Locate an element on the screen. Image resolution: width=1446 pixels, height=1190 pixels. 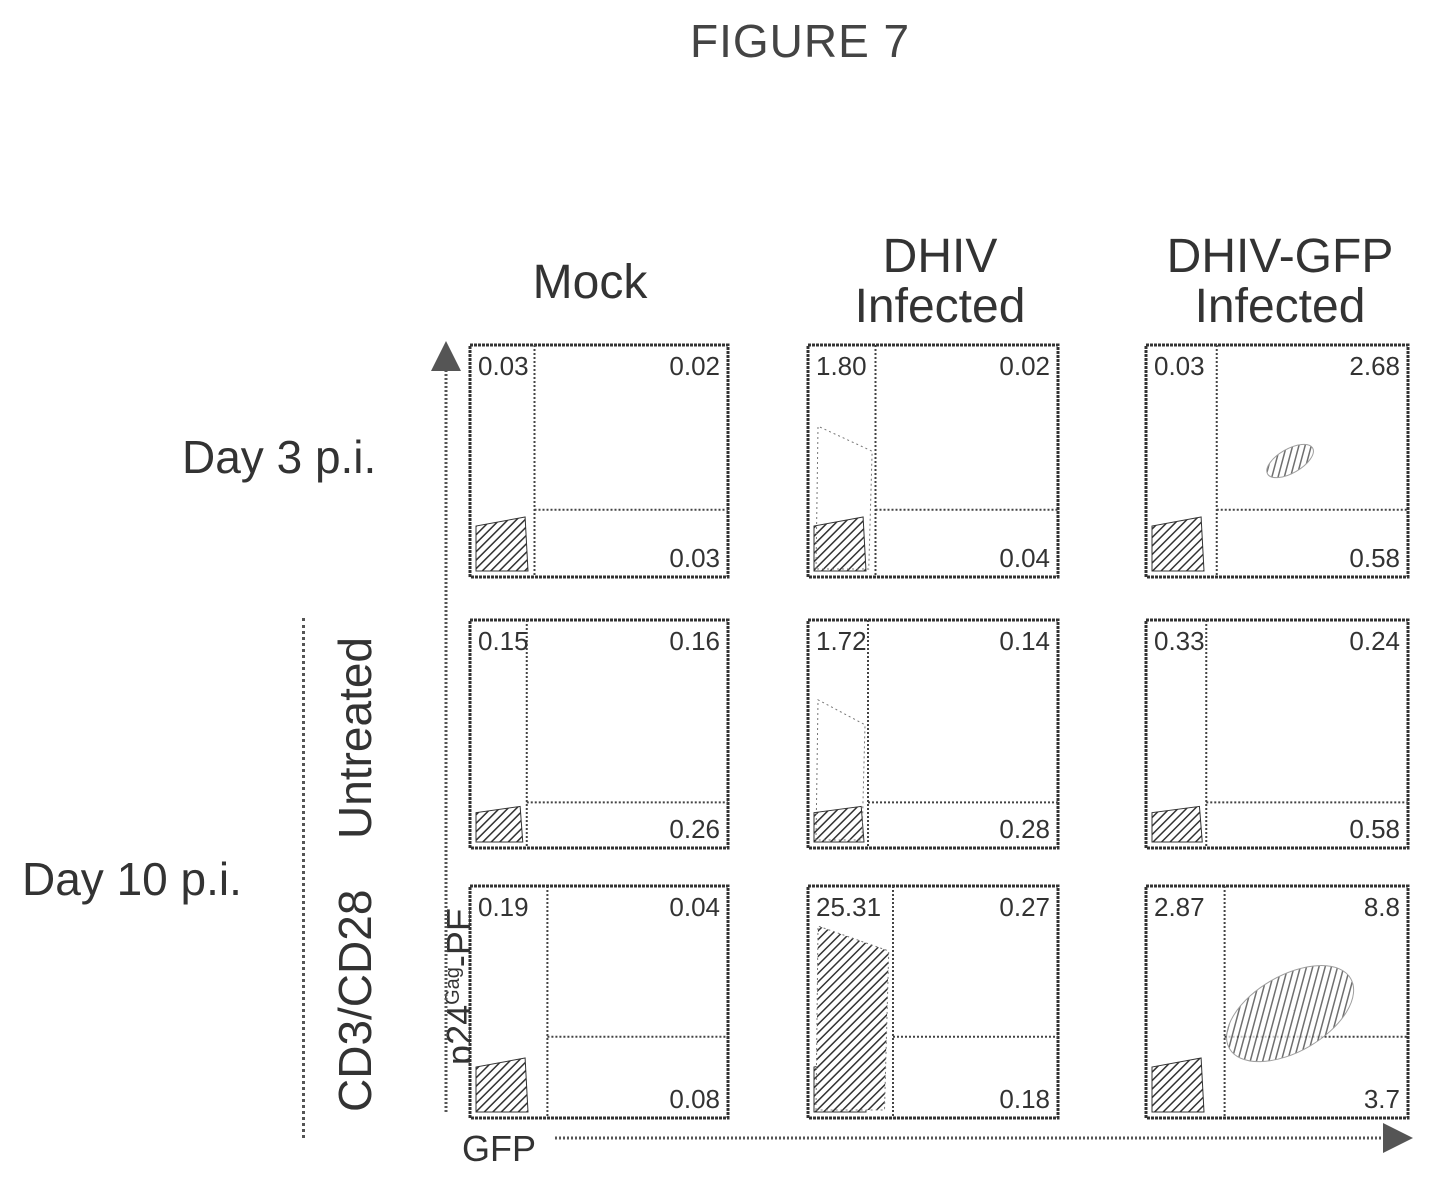
quadrant-upper-left-value: 25.31 is located at coordinates (848, 907).